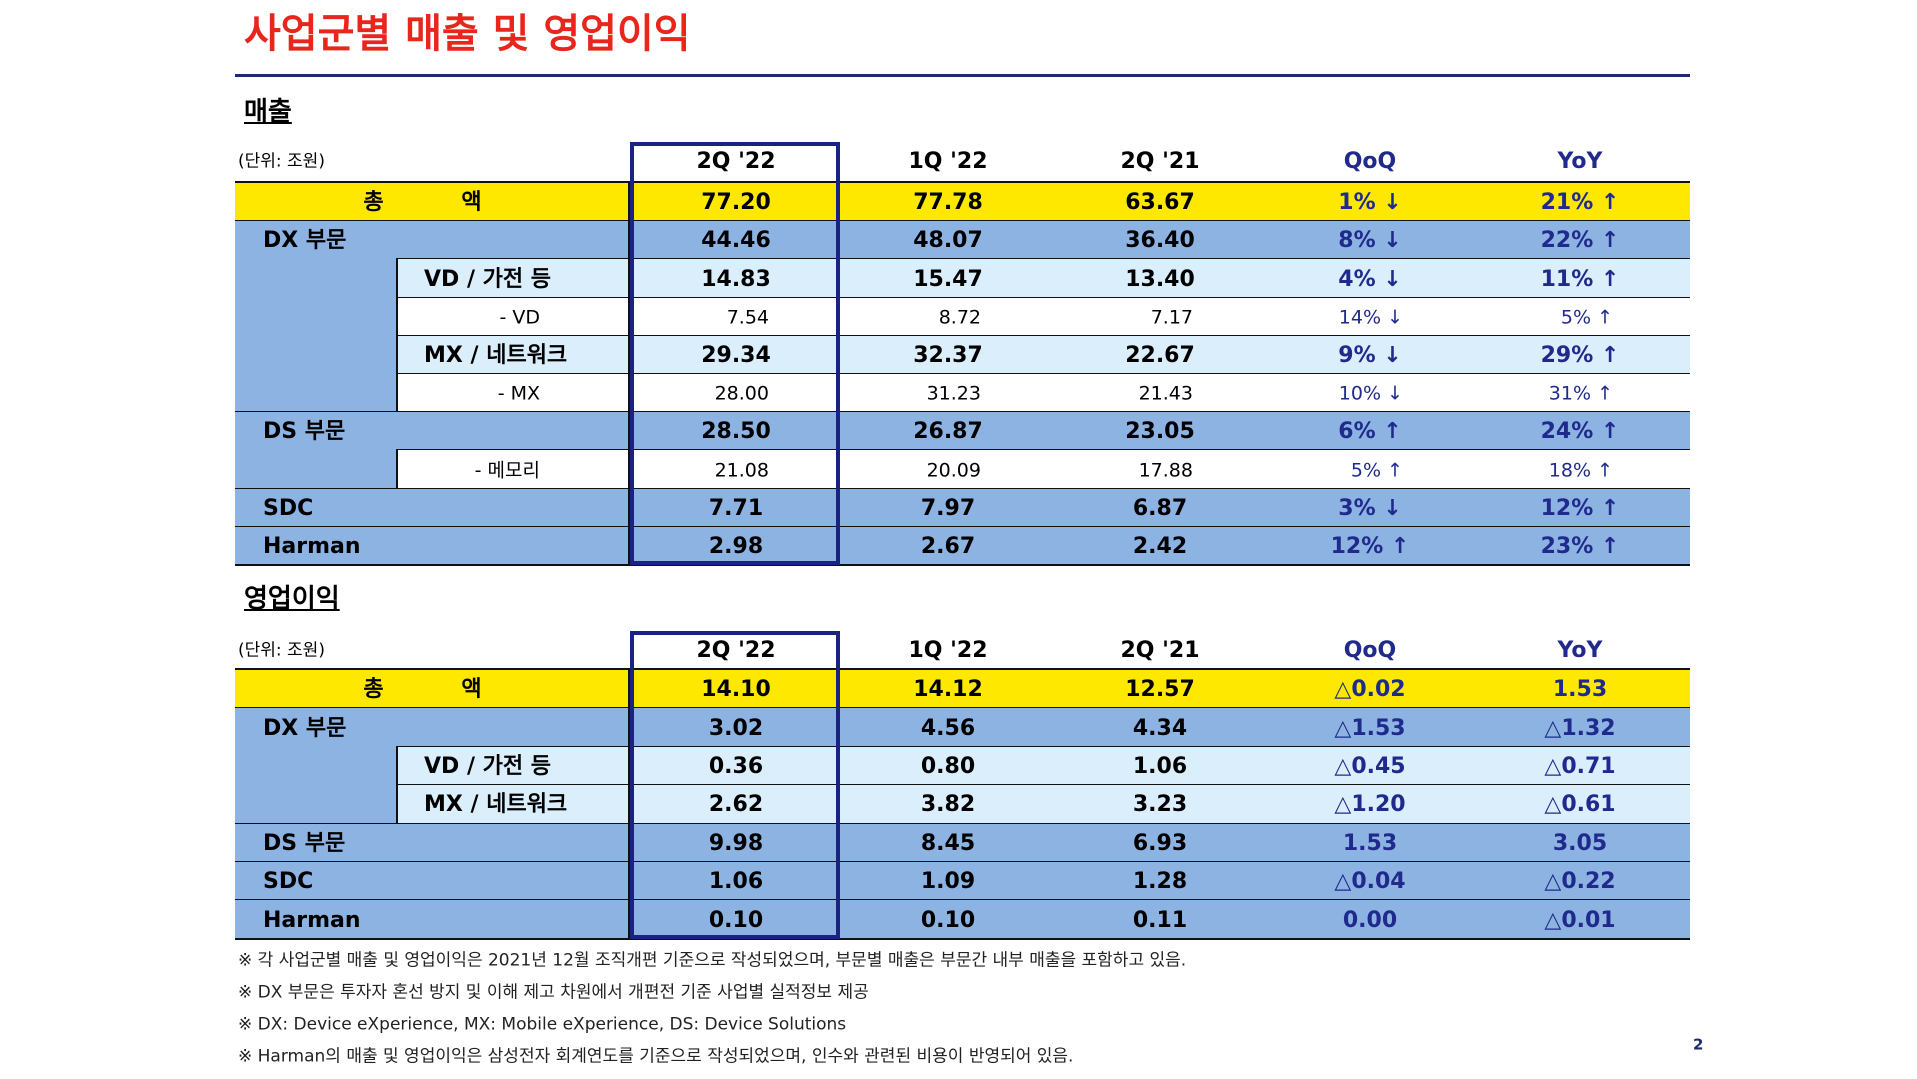 This screenshot has width=1917, height=1079. I want to click on cell-value: 31% ↑, so click(1580, 393).